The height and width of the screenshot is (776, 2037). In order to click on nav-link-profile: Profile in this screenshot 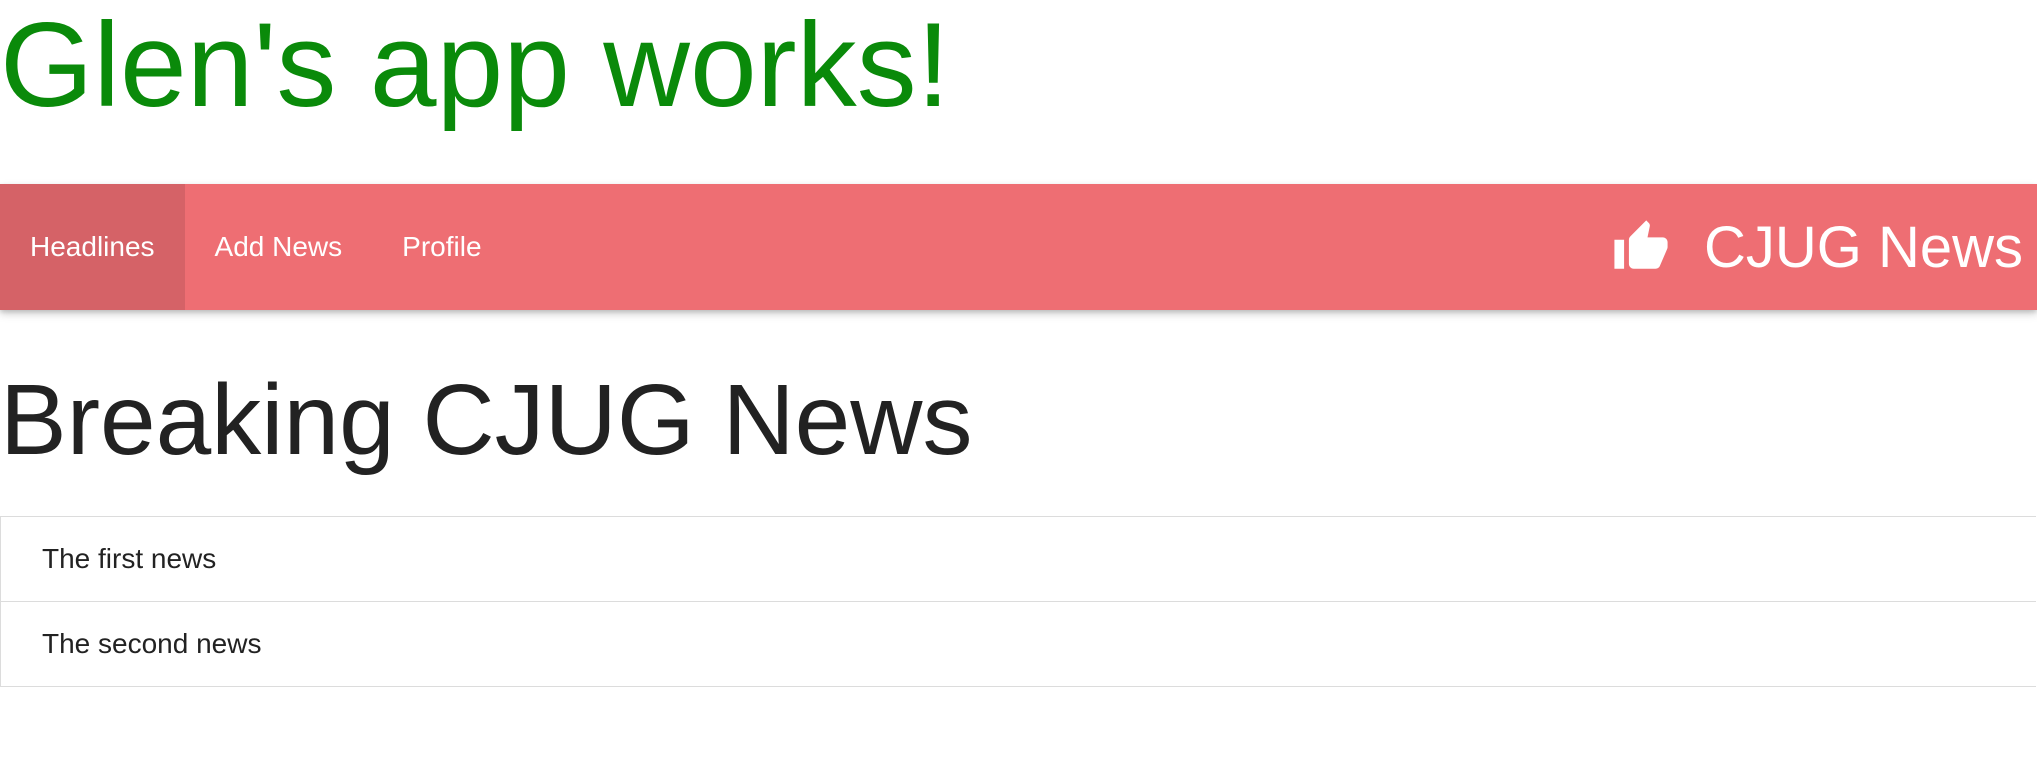, I will do `click(442, 246)`.